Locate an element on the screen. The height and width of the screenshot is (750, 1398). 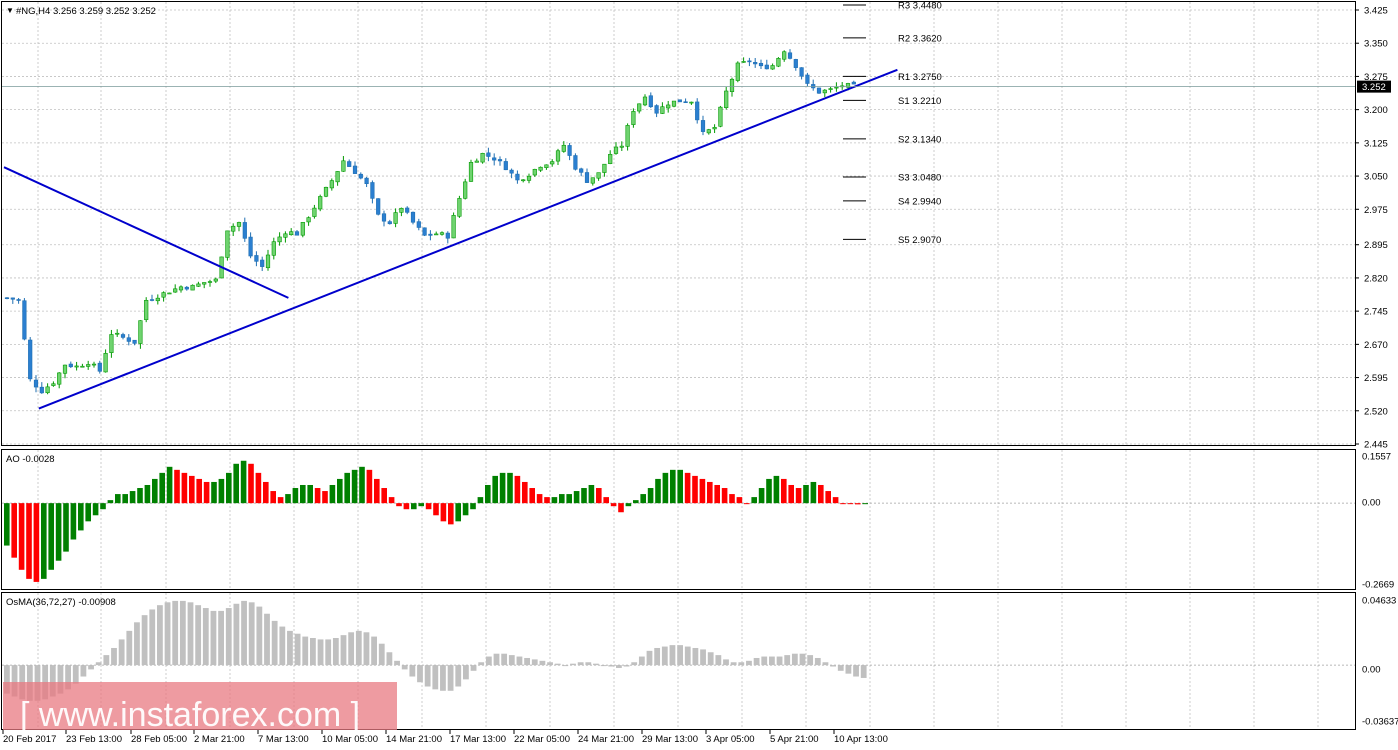
x-tick-label: 17 Mar 13:00 is located at coordinates (478, 739).